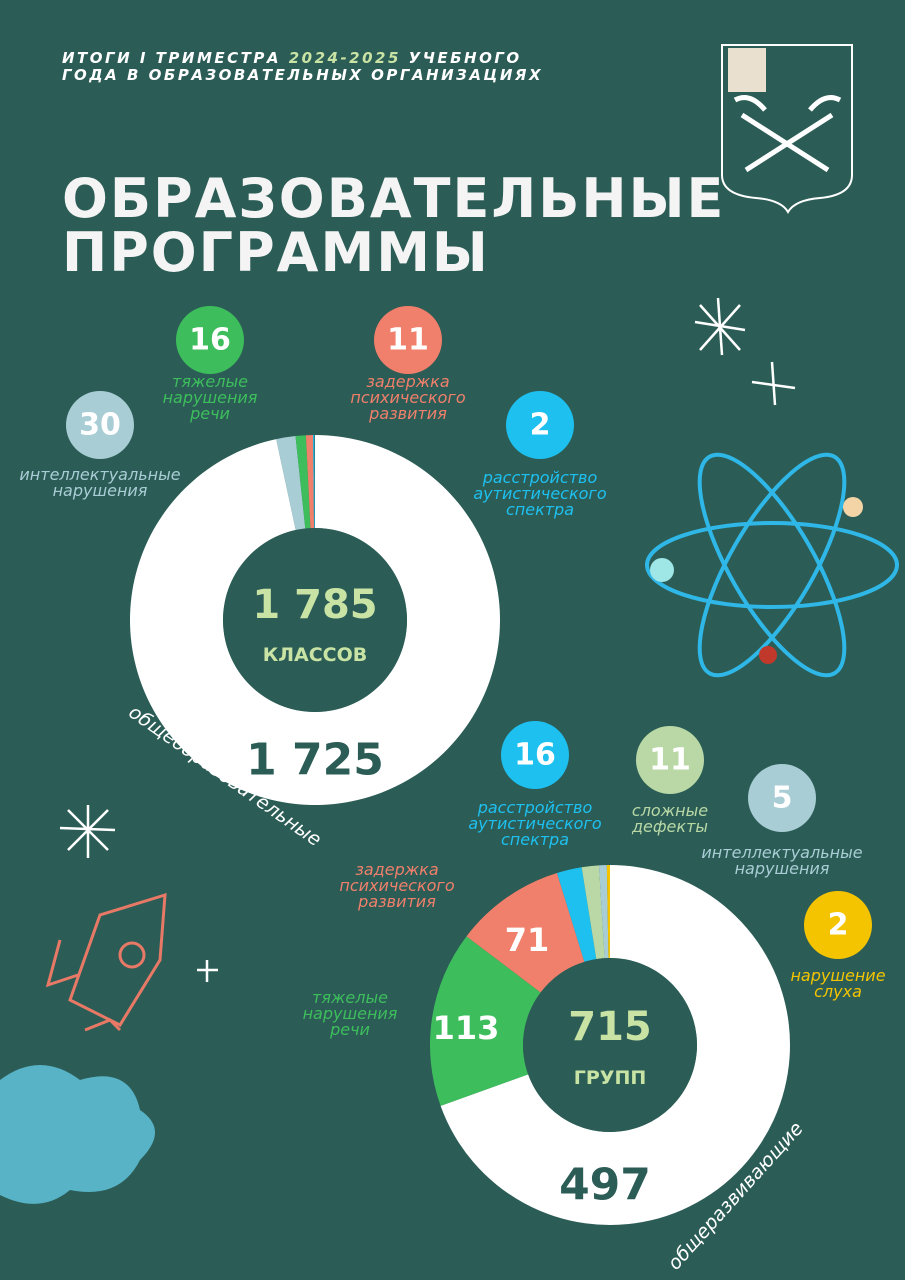  I want to click on atom, so click(772, 565).